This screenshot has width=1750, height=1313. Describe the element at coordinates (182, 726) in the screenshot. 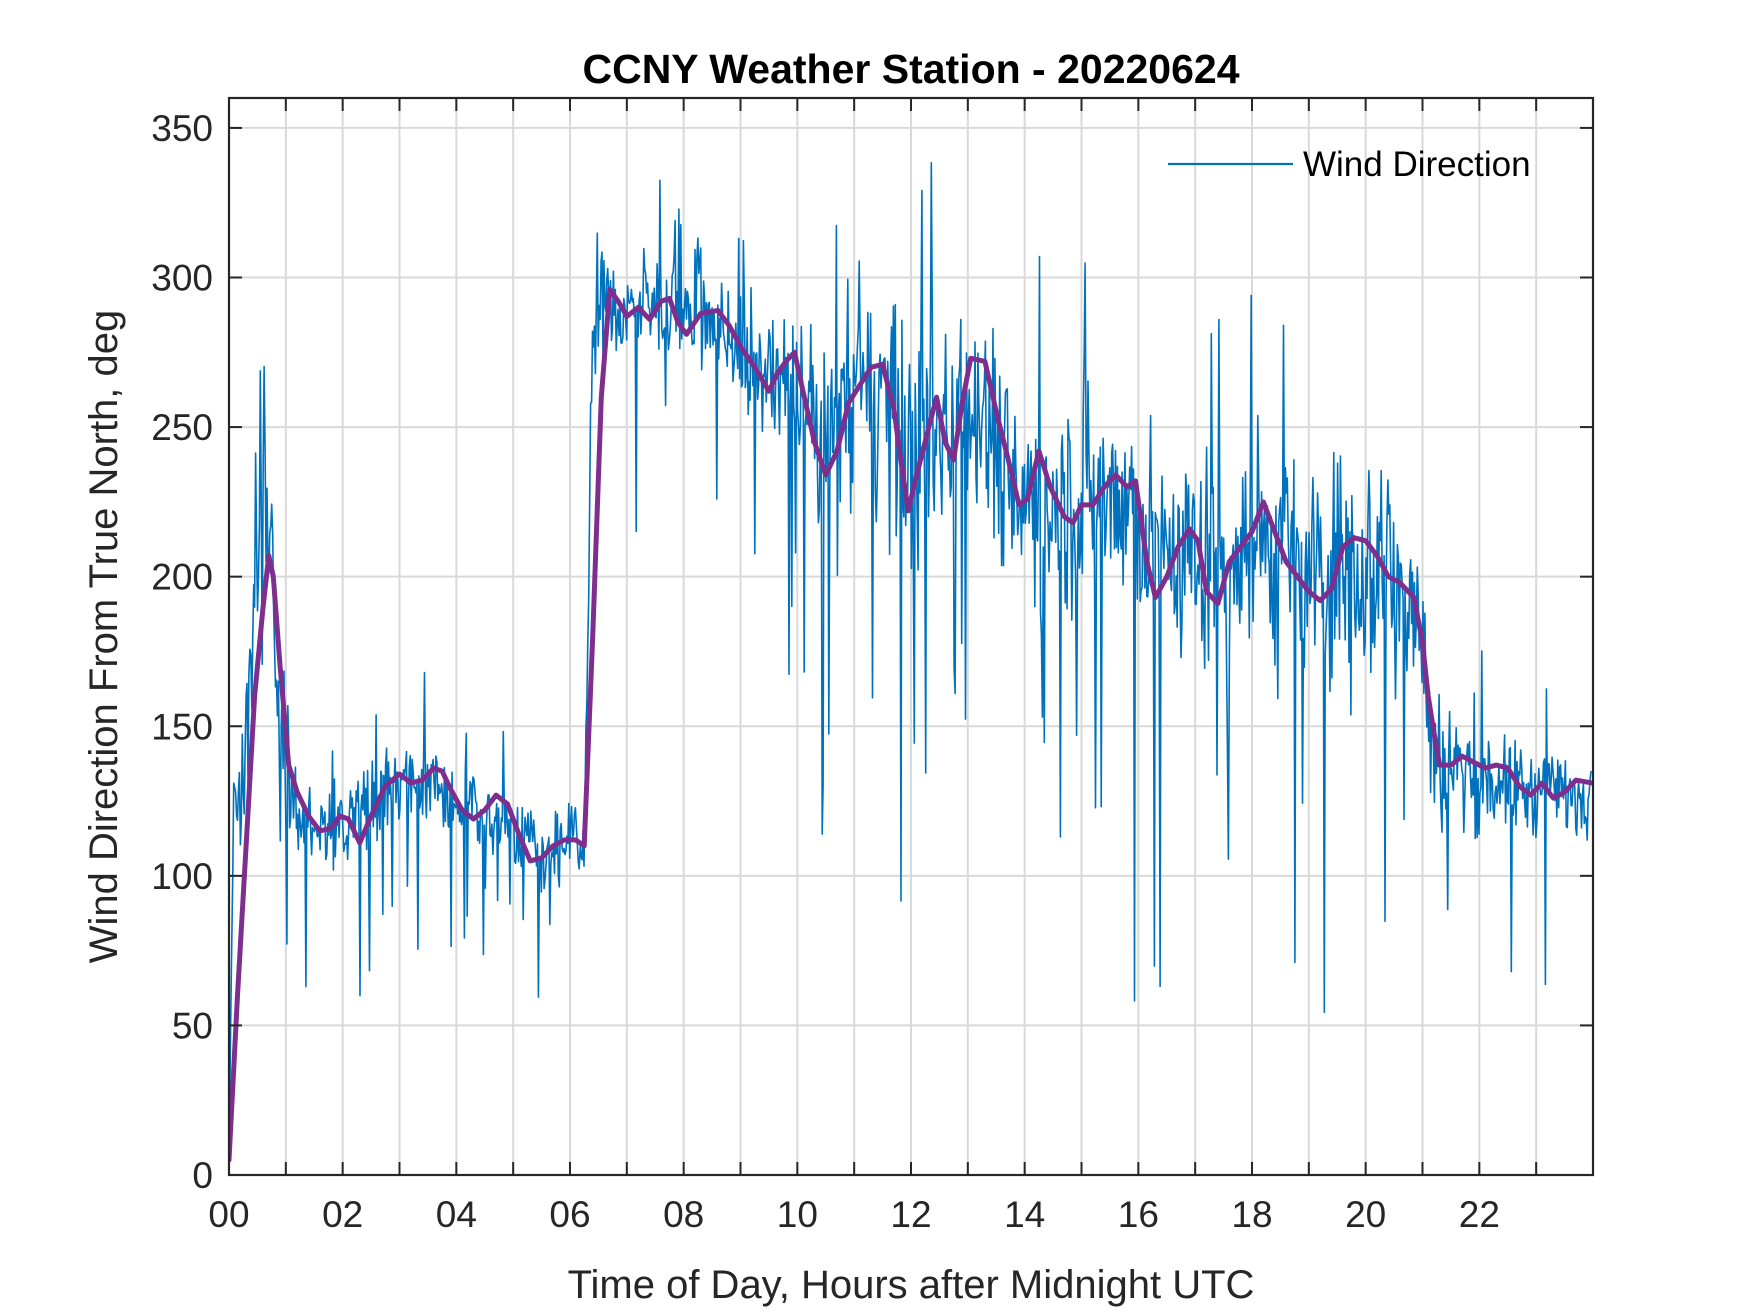

I see `y-tick-label: 150` at that location.